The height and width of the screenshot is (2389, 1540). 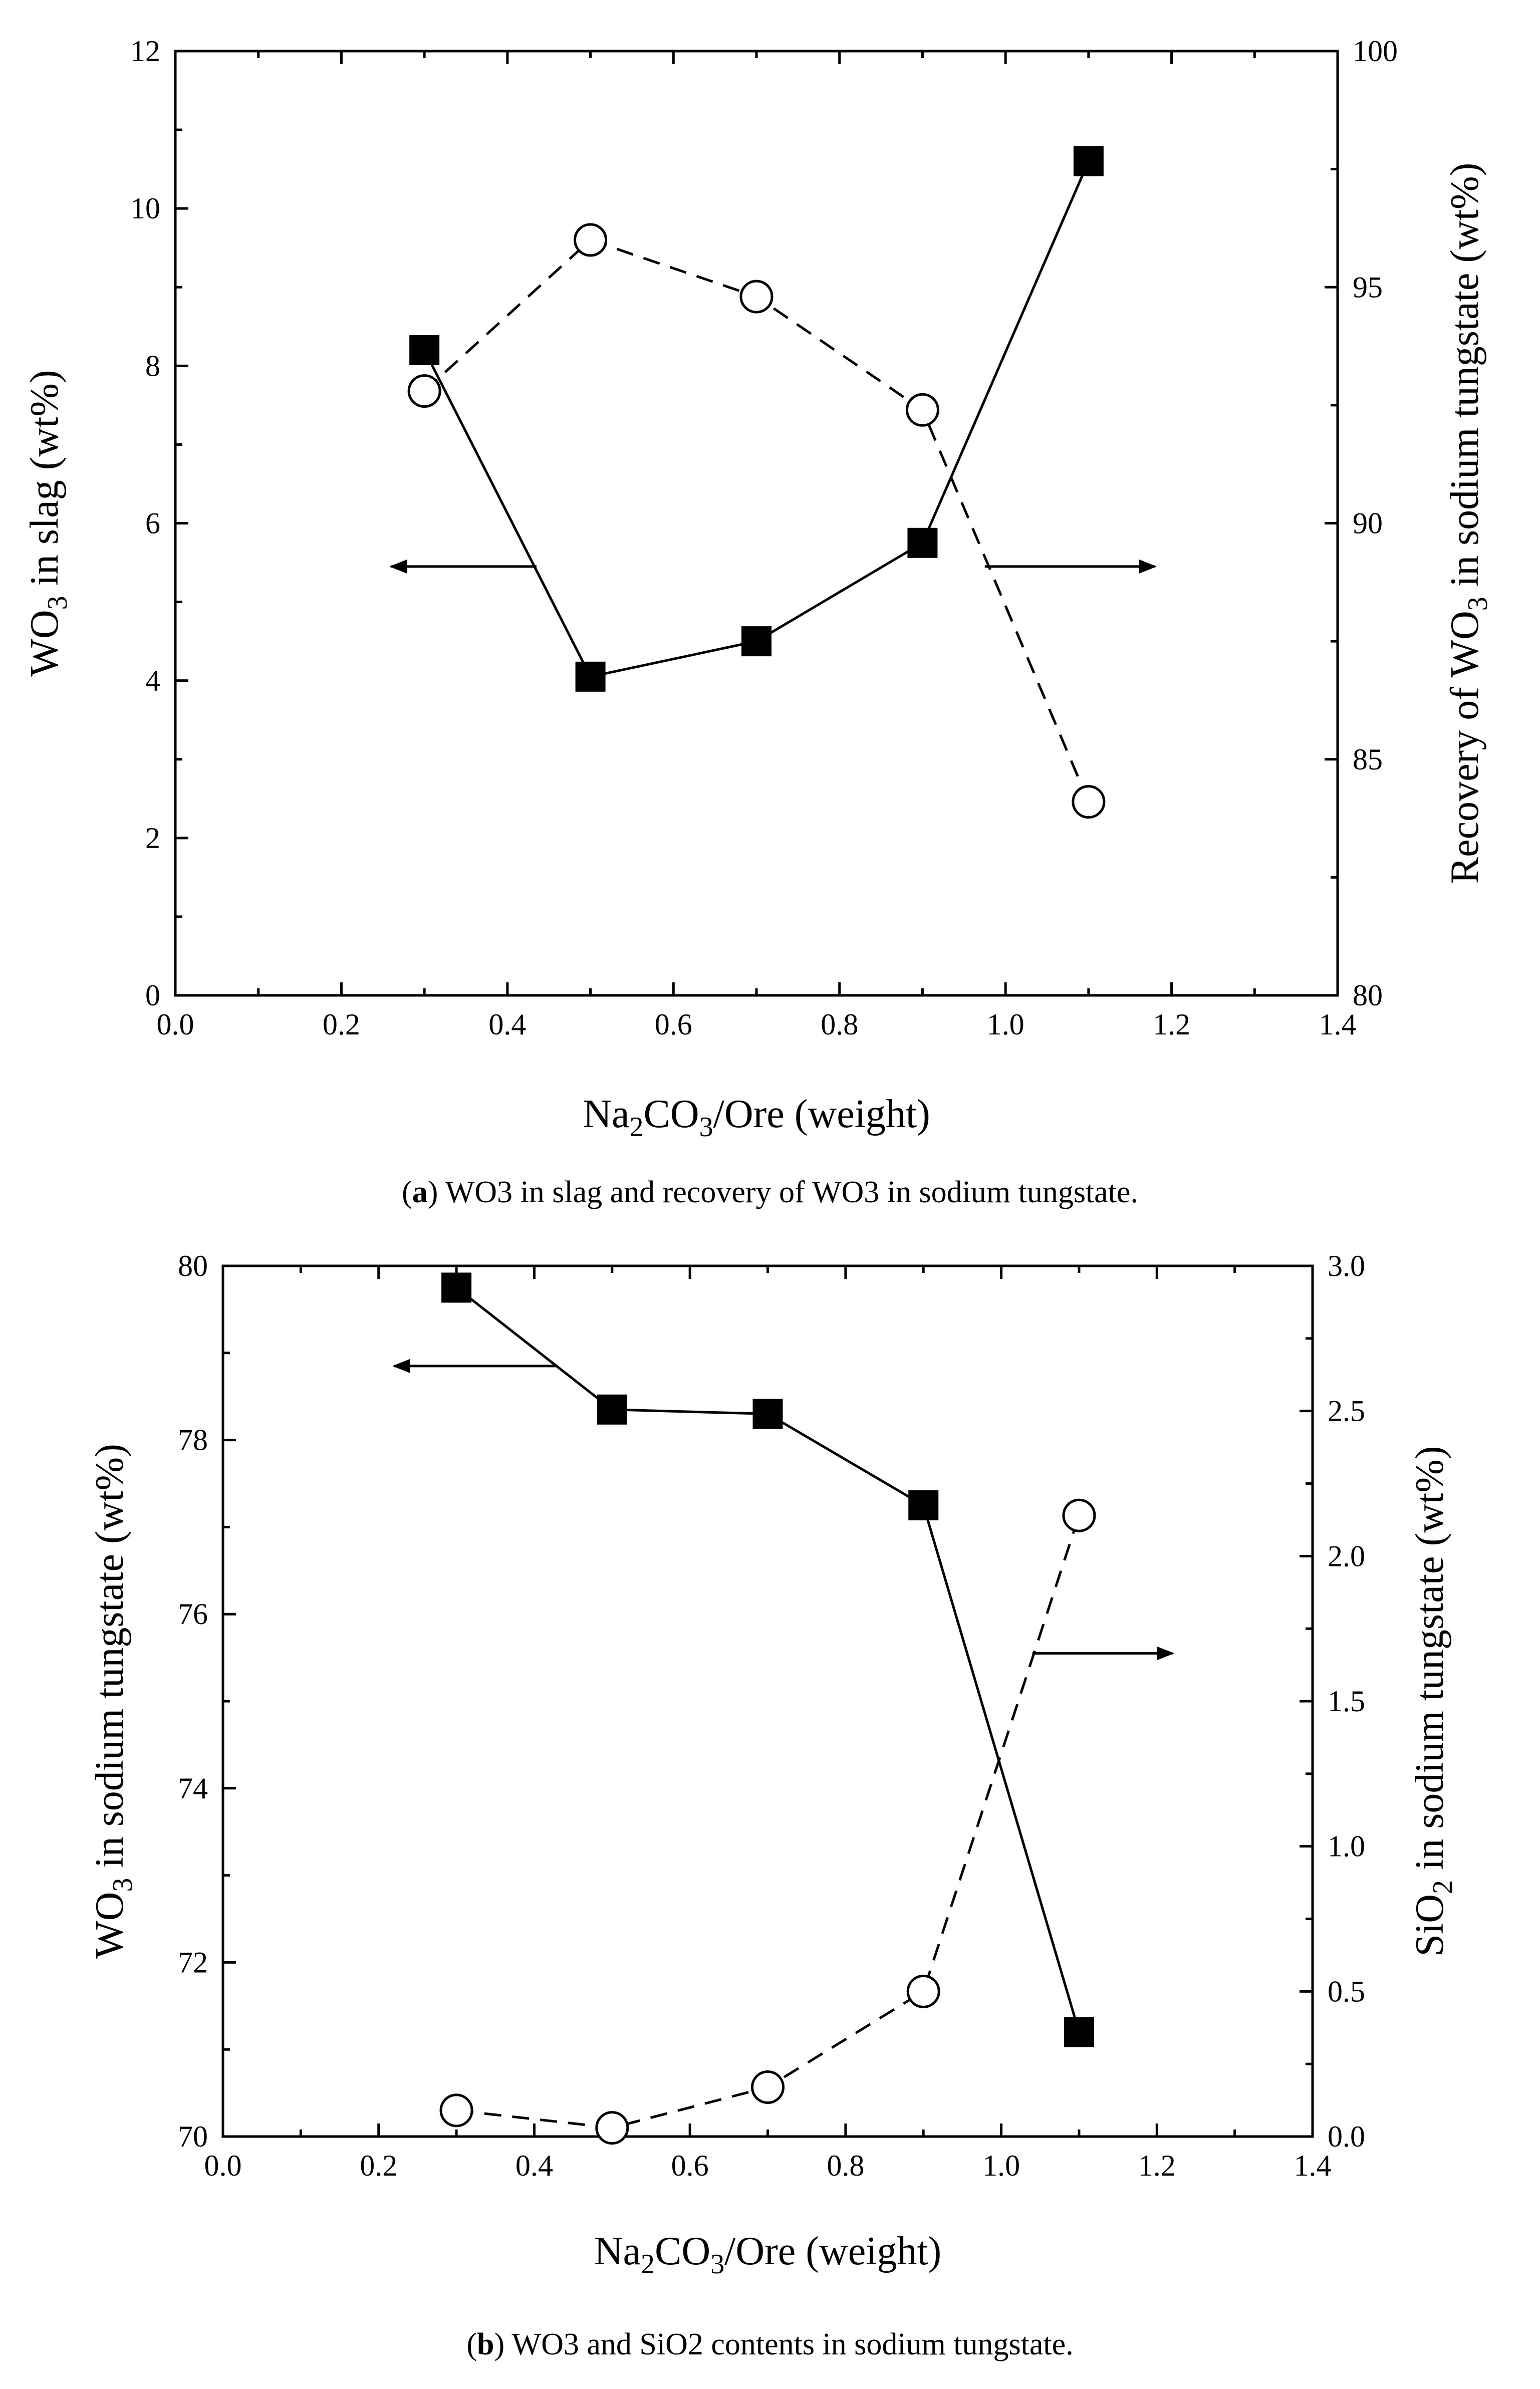 What do you see at coordinates (1346, 1701) in the screenshot?
I see `y-right-tick-label: 1.5` at bounding box center [1346, 1701].